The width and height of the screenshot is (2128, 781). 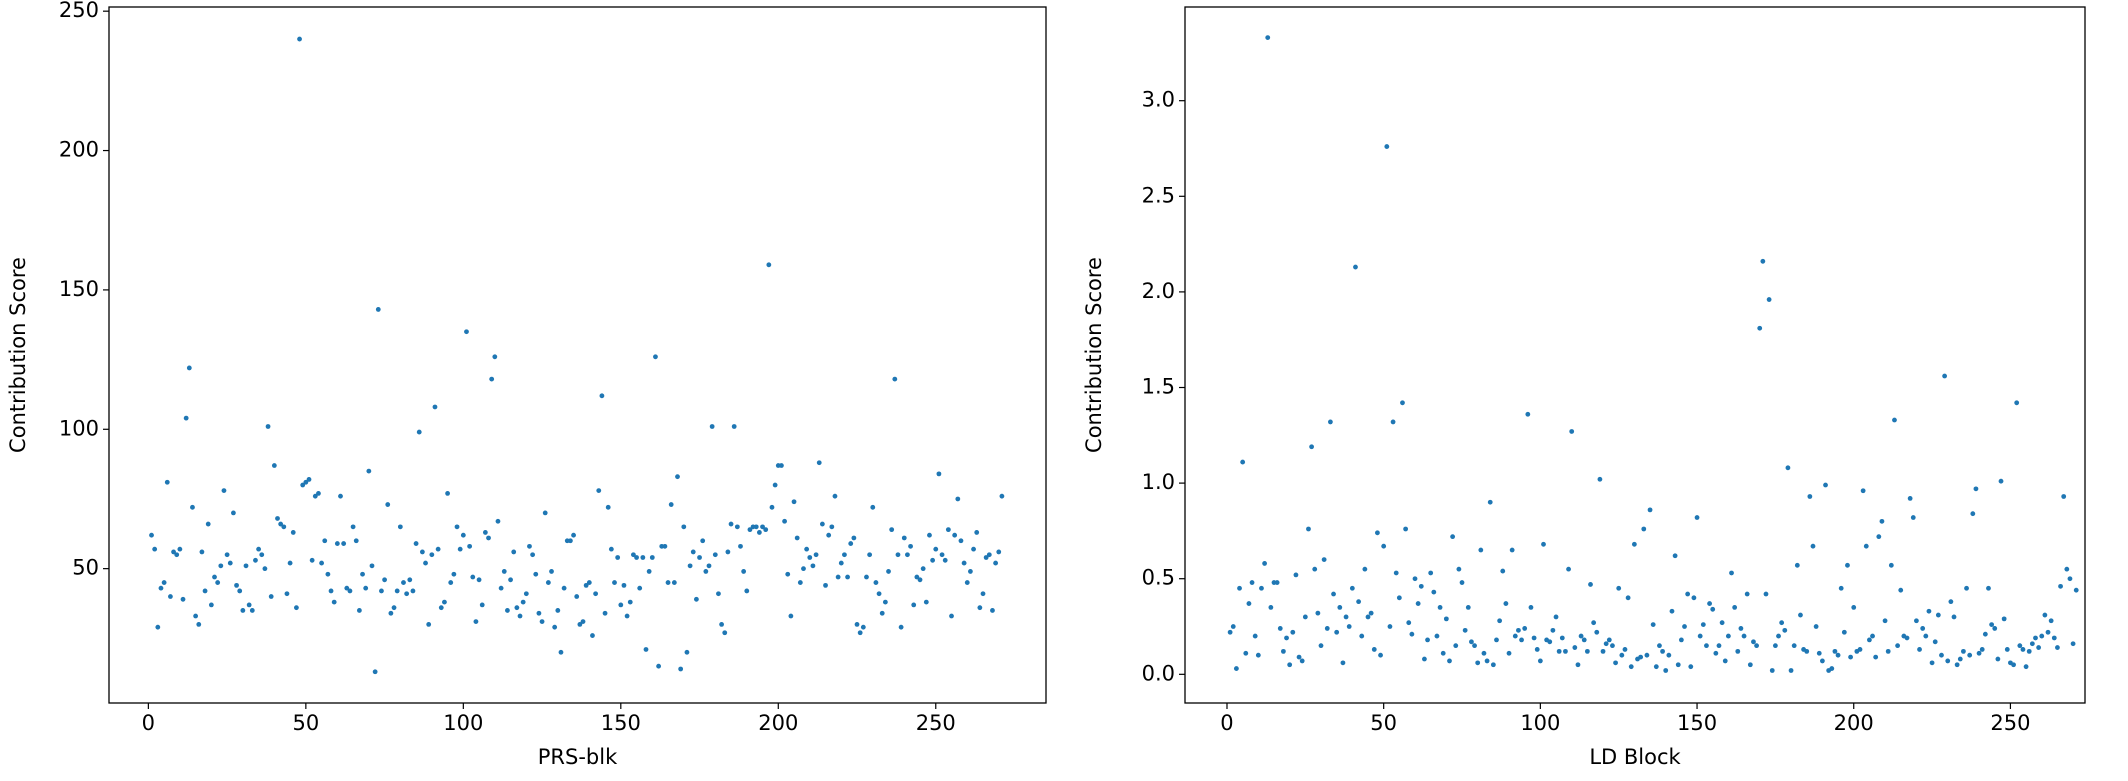 What do you see at coordinates (1854, 723) in the screenshot?
I see `x-tick-label: 200` at bounding box center [1854, 723].